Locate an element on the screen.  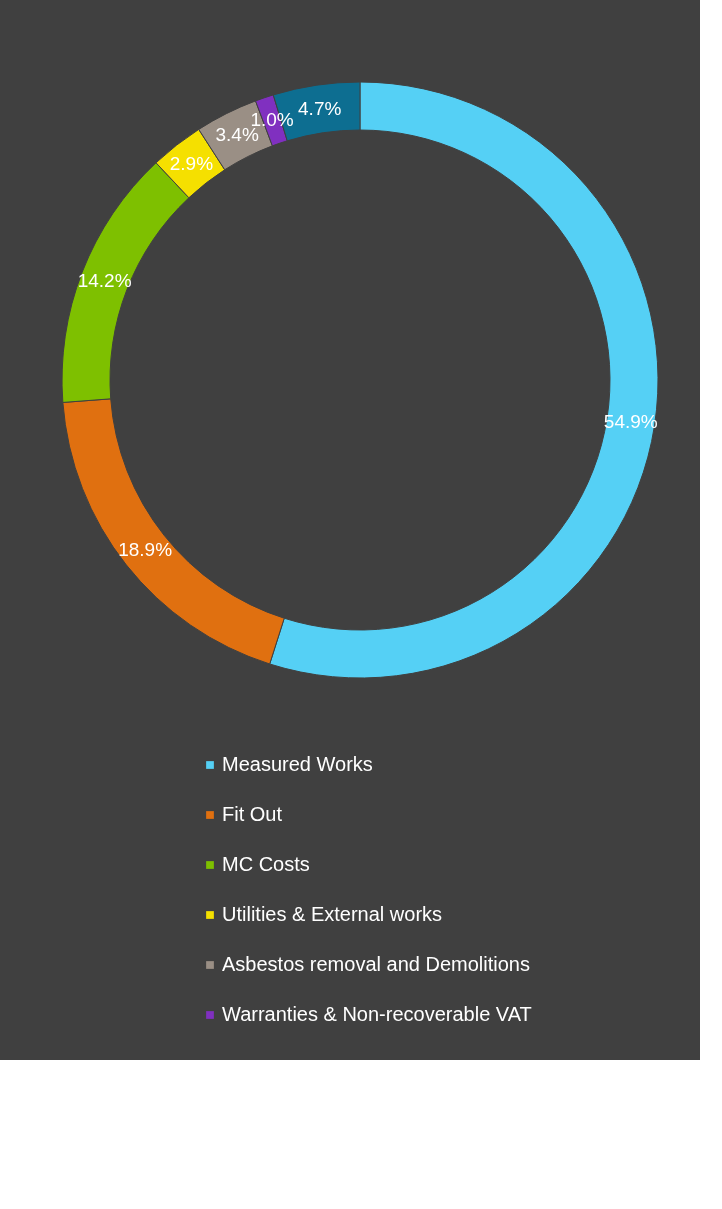
data-label: 4.7% is located at coordinates (320, 108).